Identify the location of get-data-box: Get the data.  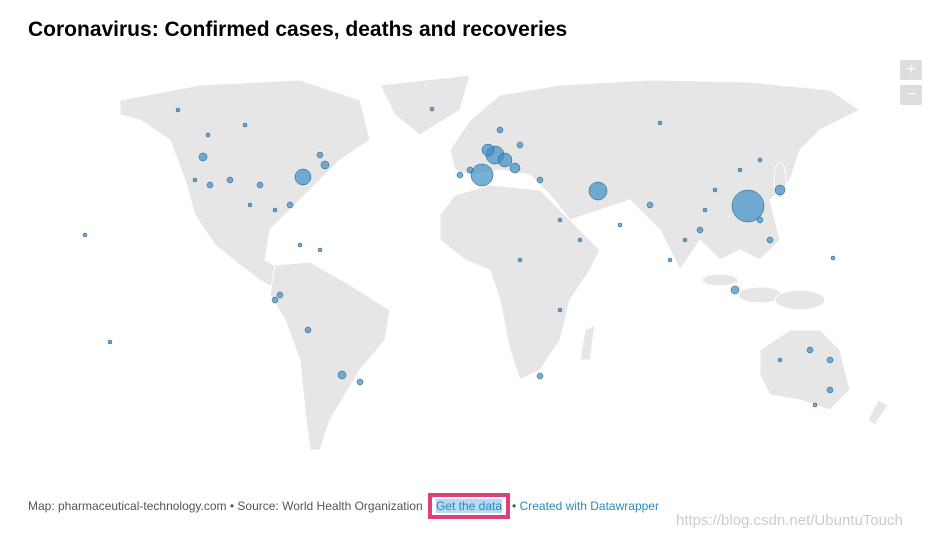
(469, 506).